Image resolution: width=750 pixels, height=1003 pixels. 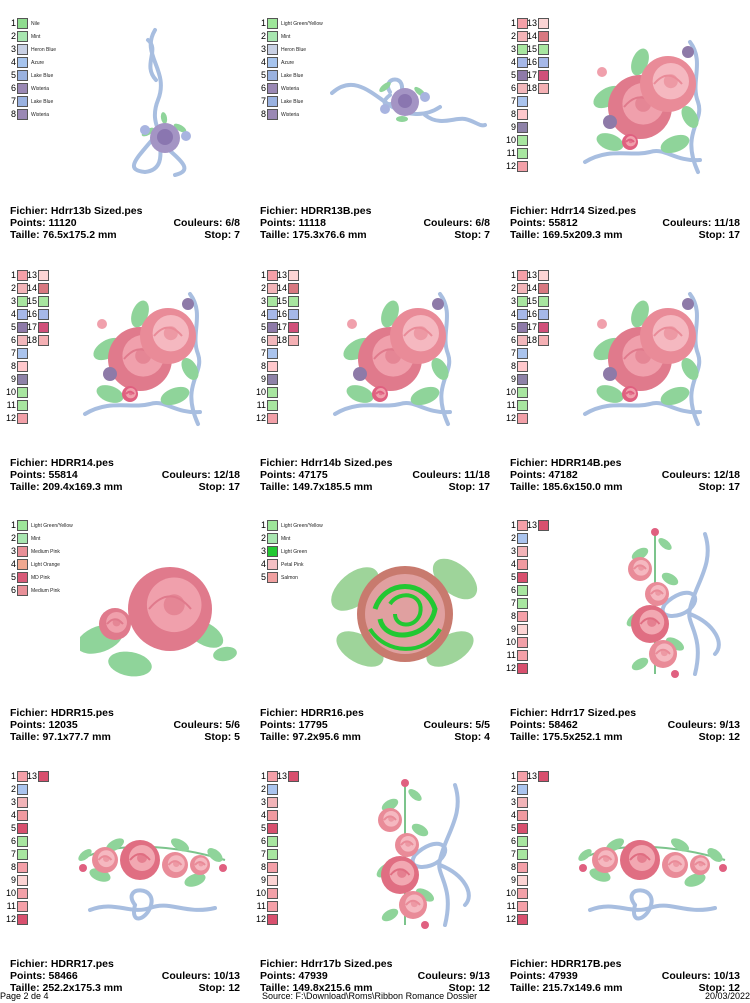 What do you see at coordinates (274, 88) in the screenshot?
I see `color-swatch: 6 Wisteria` at bounding box center [274, 88].